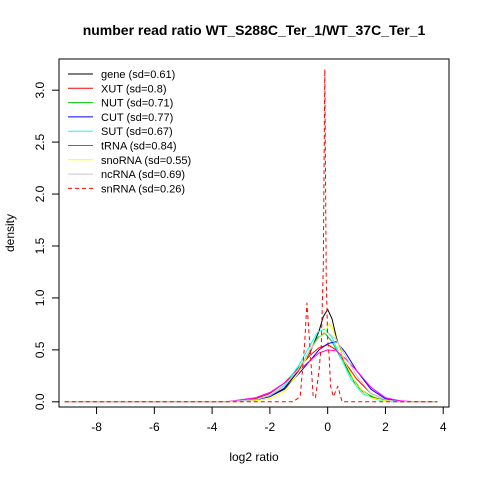 The width and height of the screenshot is (480, 480). Describe the element at coordinates (385, 427) in the screenshot. I see `x-tick-label: 2` at that location.